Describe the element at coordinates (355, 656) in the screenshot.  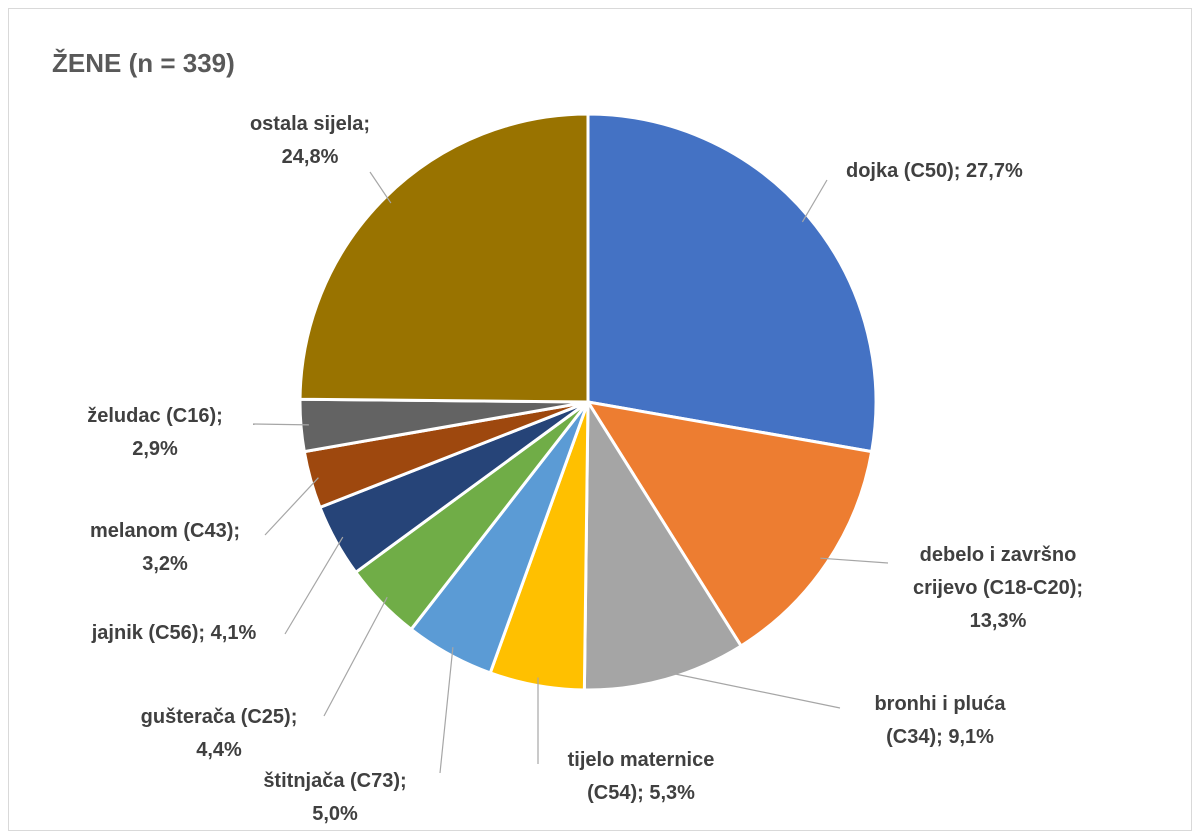
I see `leader-line-gusteraca` at that location.